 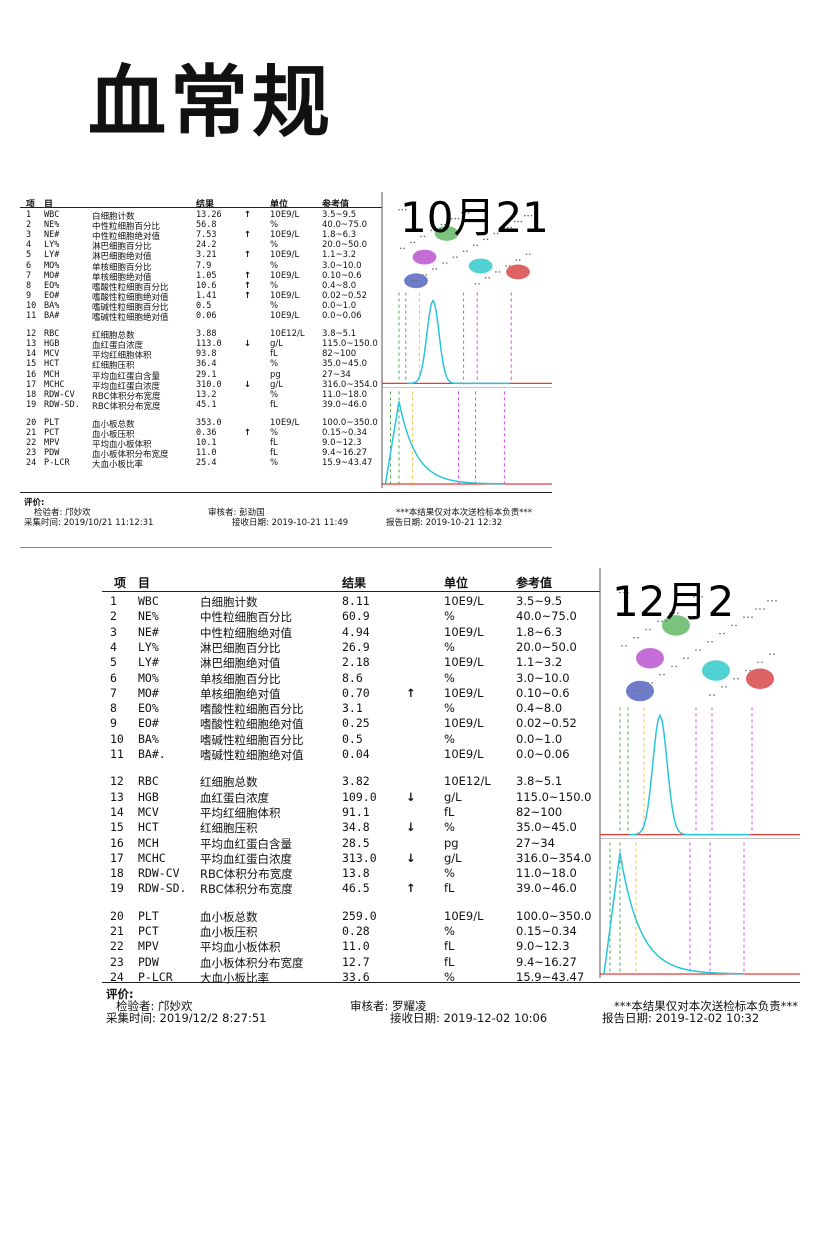 What do you see at coordinates (52, 433) in the screenshot?
I see `cell-code: PCT` at bounding box center [52, 433].